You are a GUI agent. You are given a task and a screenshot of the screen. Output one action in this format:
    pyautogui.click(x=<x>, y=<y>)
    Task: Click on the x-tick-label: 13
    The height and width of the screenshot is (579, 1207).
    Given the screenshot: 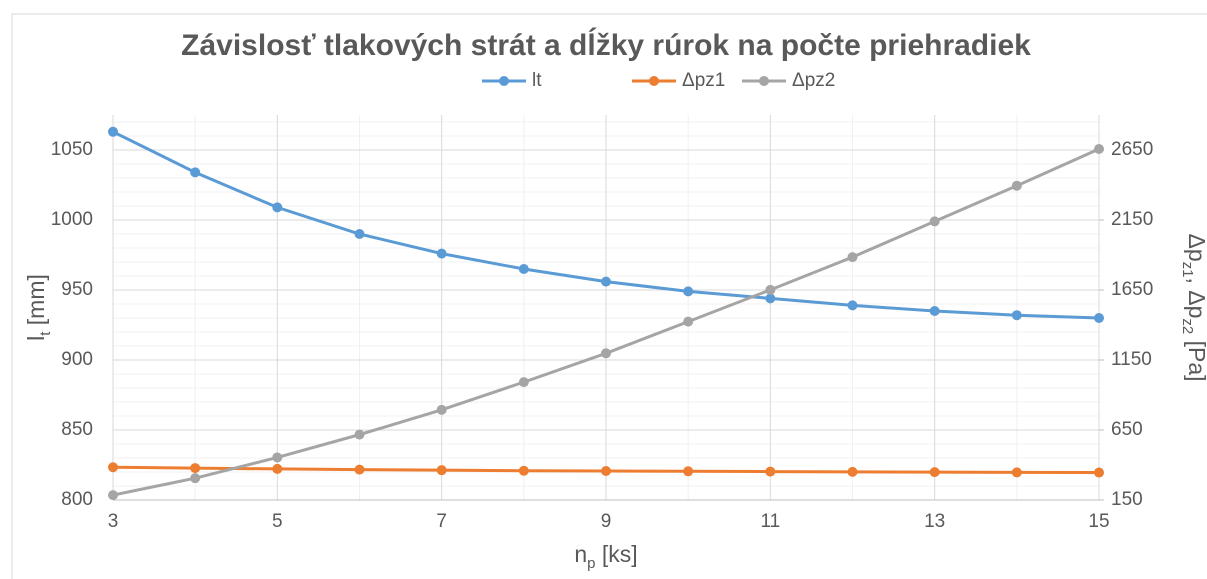 What is the action you would take?
    pyautogui.click(x=934, y=521)
    